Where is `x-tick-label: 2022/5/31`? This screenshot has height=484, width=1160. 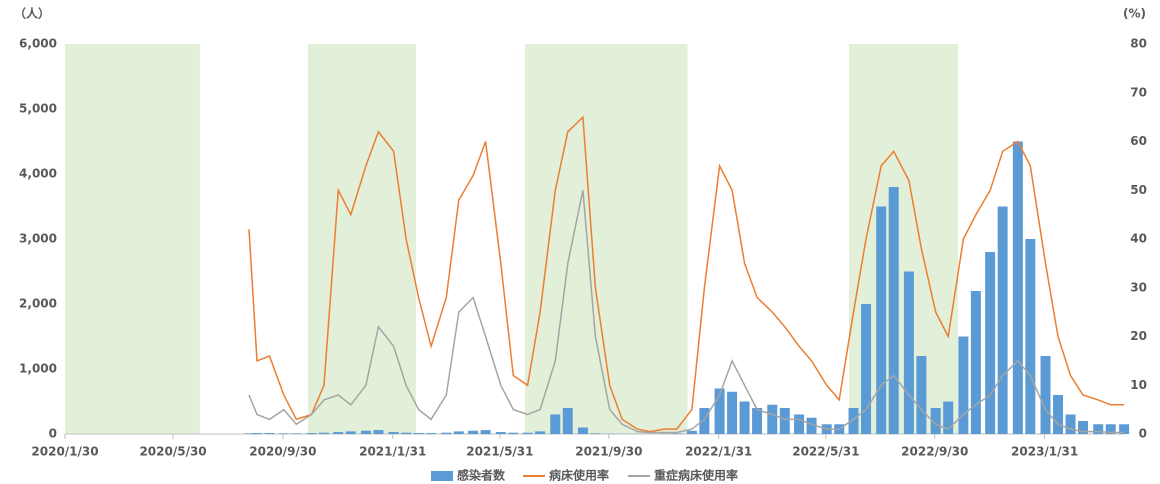 x-tick-label: 2022/5/31 is located at coordinates (825, 452).